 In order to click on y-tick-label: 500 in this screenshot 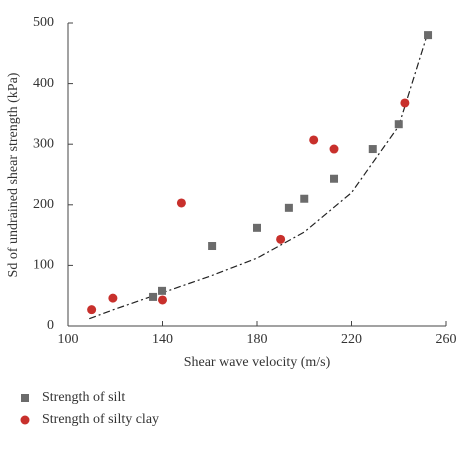, I will do `click(43, 22)`.